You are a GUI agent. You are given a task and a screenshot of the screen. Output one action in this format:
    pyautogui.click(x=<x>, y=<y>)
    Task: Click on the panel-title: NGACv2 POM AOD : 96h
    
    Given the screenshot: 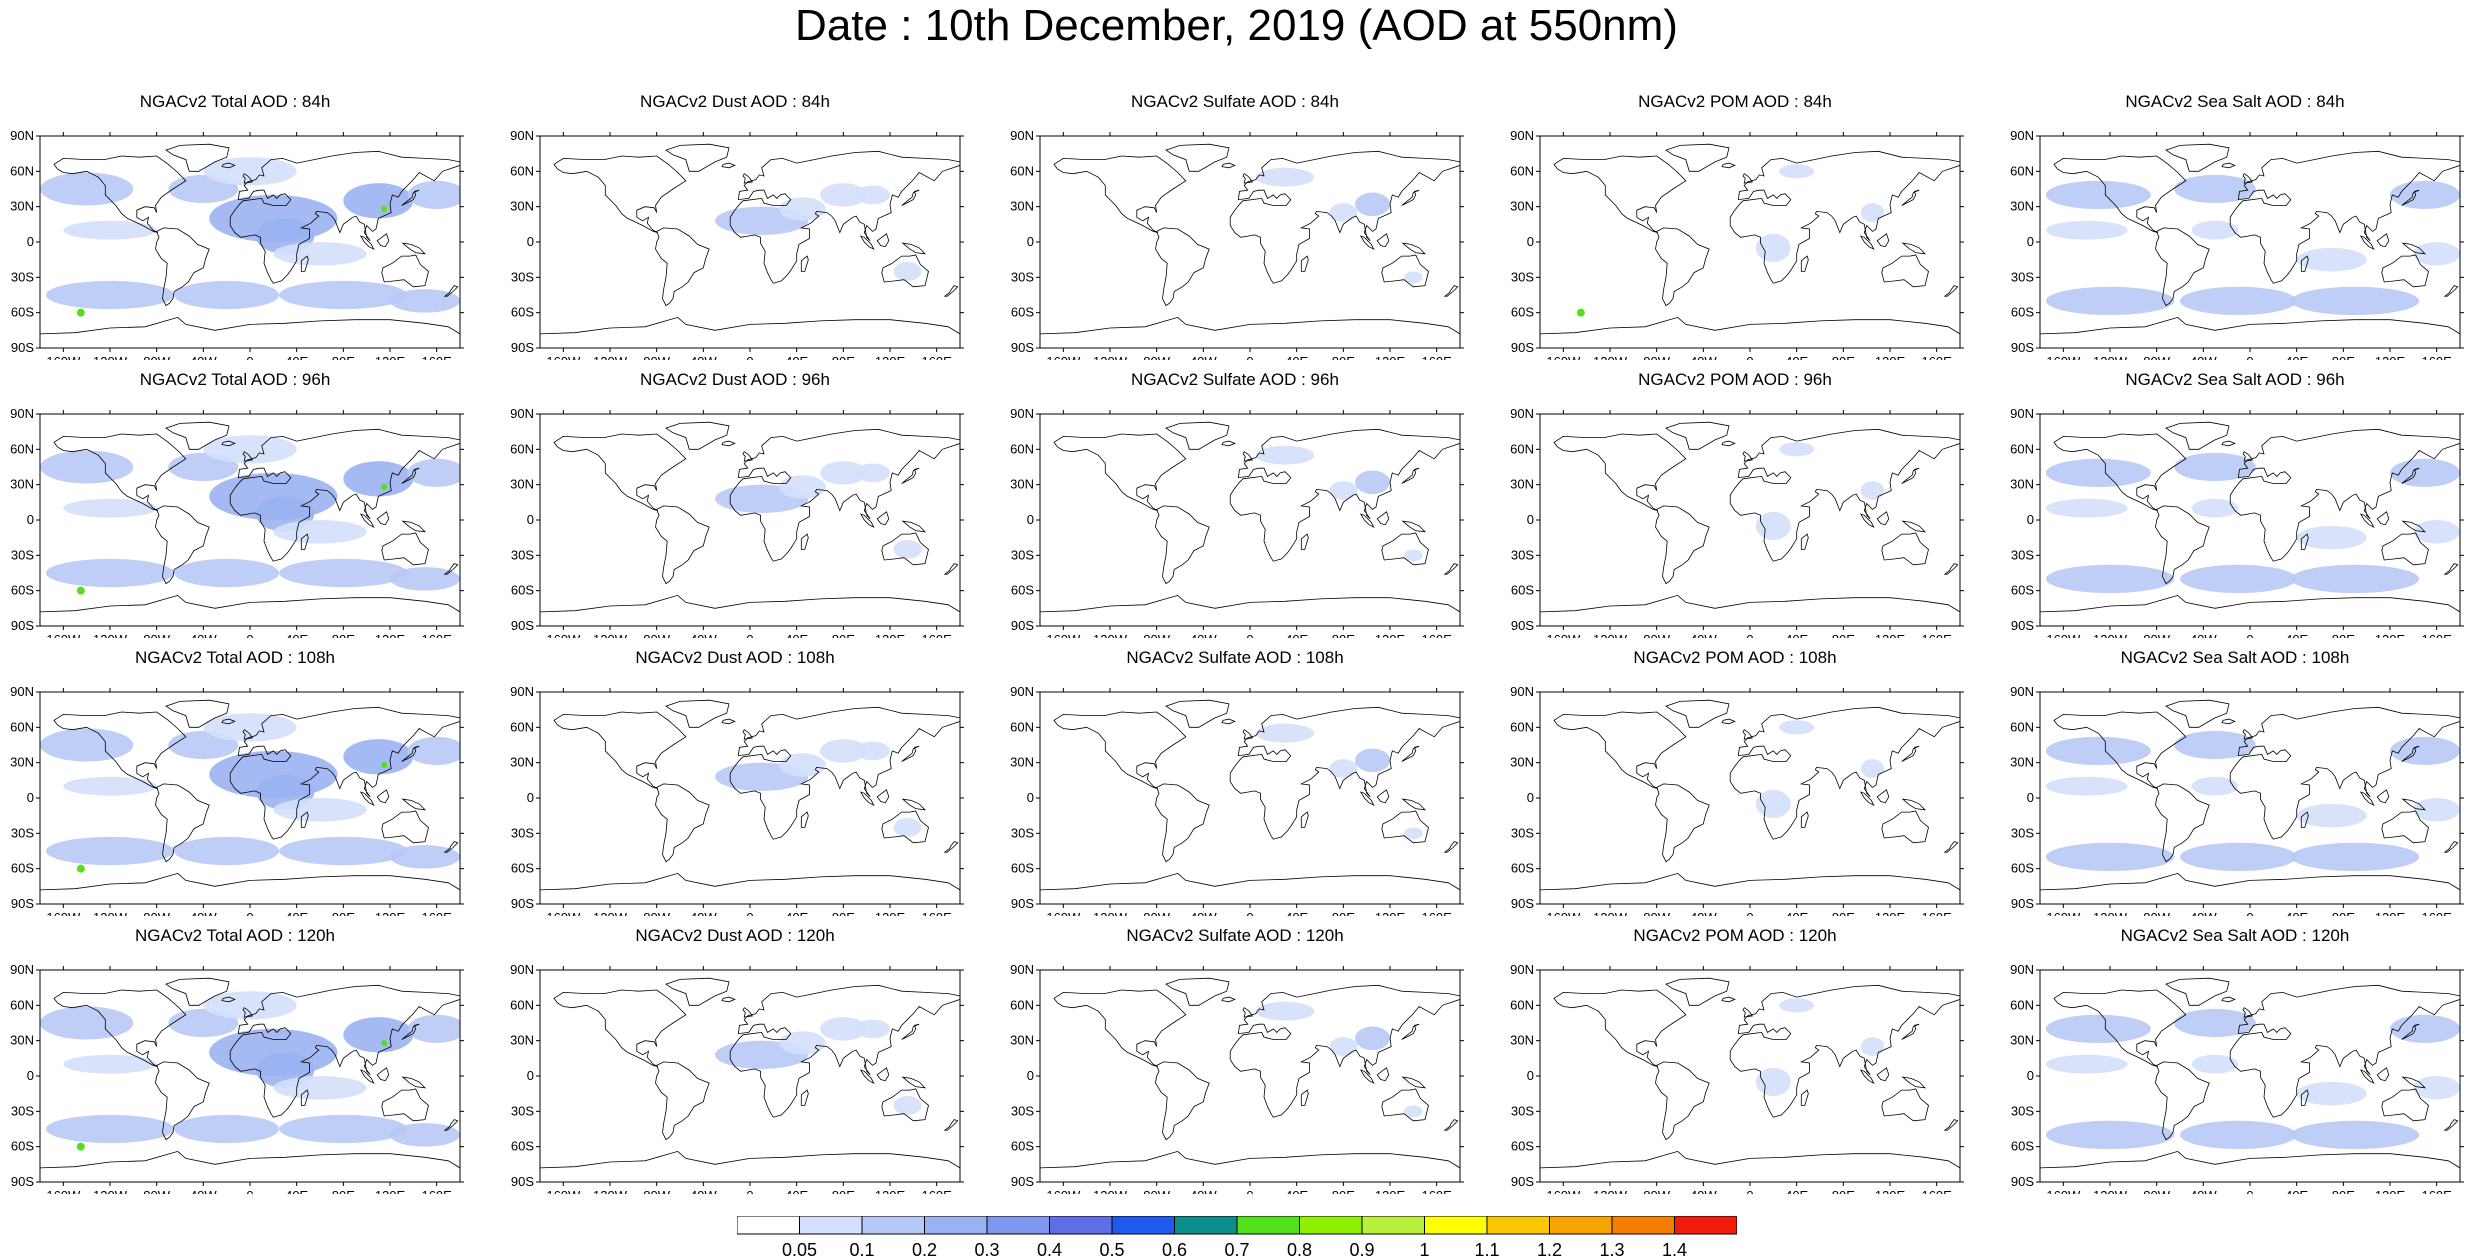 What is the action you would take?
    pyautogui.click(x=1735, y=379)
    